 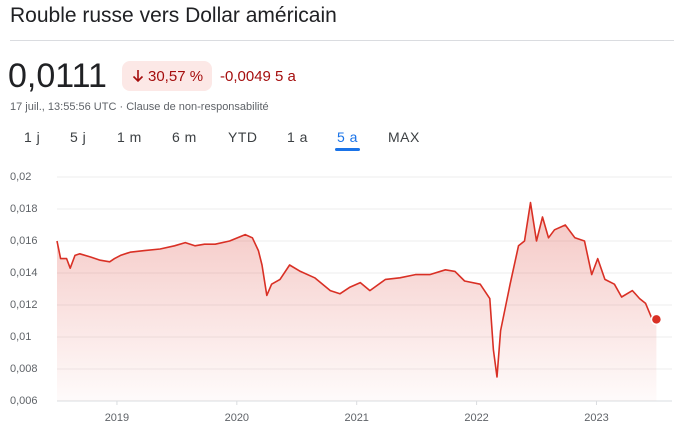 What do you see at coordinates (32, 137) in the screenshot?
I see `range-tab: 1 j` at bounding box center [32, 137].